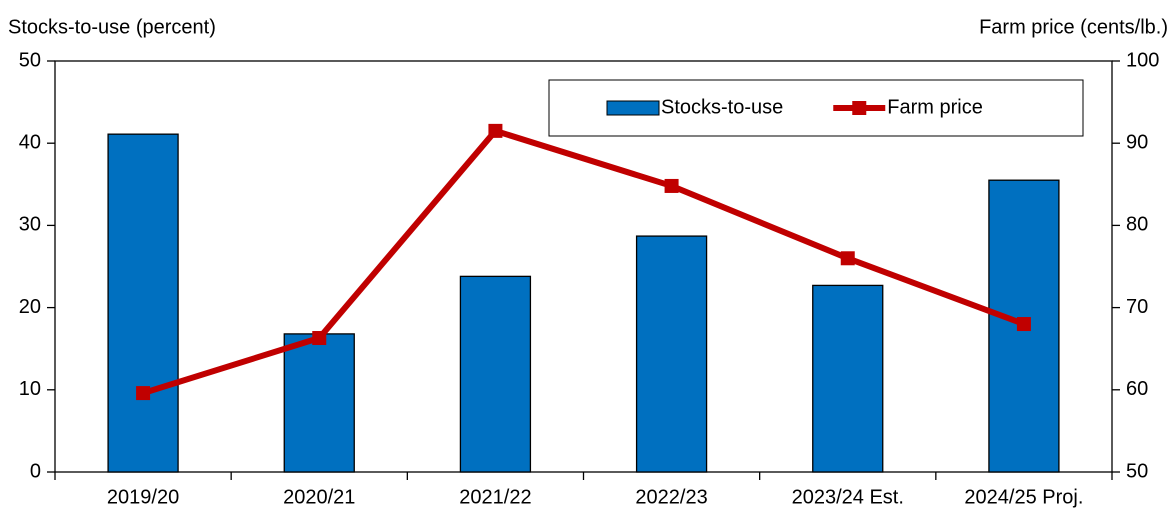 The width and height of the screenshot is (1173, 510). Describe the element at coordinates (30, 307) in the screenshot. I see `y-tick-label: 20` at that location.